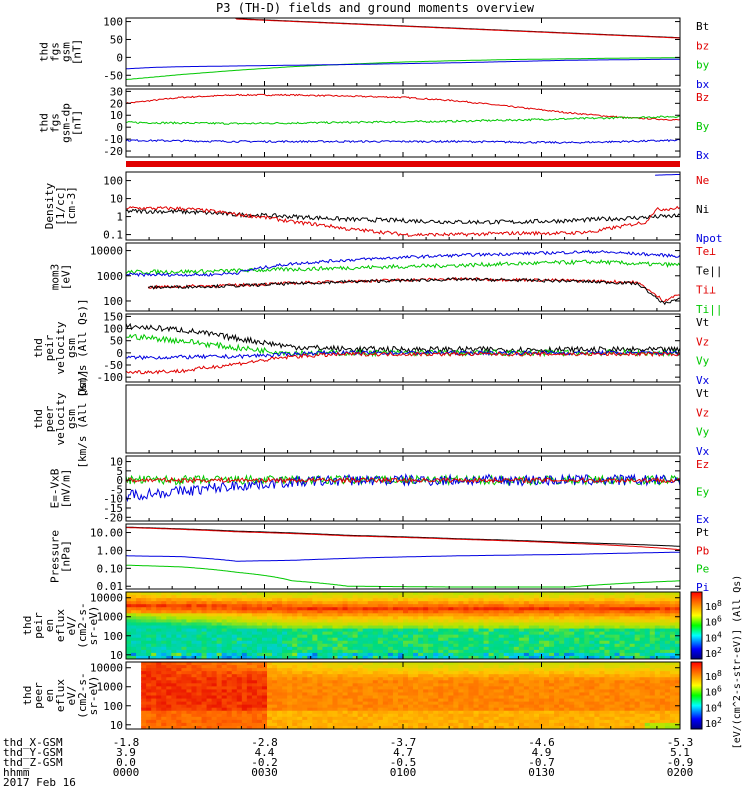  What do you see at coordinates (71, 626) in the screenshot?
I see `y-axis-label: eV/` at bounding box center [71, 626].